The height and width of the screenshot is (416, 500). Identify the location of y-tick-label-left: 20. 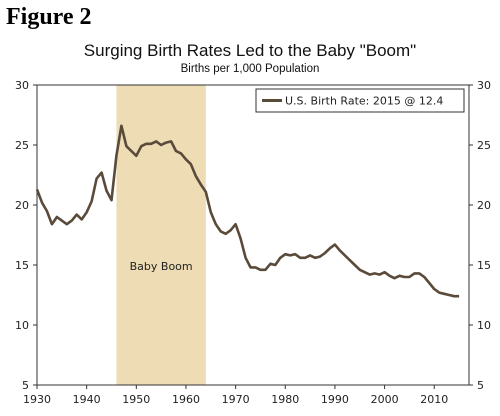
(22, 205).